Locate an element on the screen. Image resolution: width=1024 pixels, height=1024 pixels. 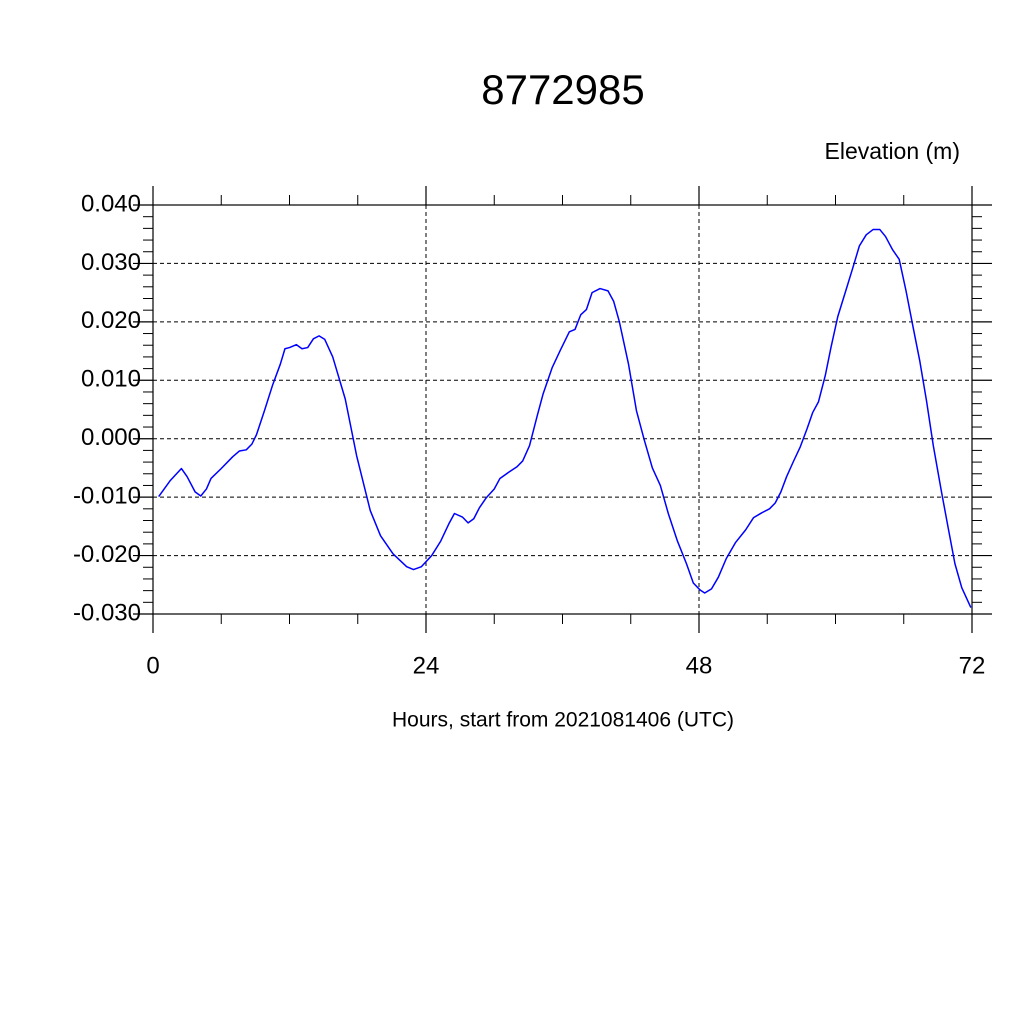
y-tick-label: -0.020 is located at coordinates (107, 554).